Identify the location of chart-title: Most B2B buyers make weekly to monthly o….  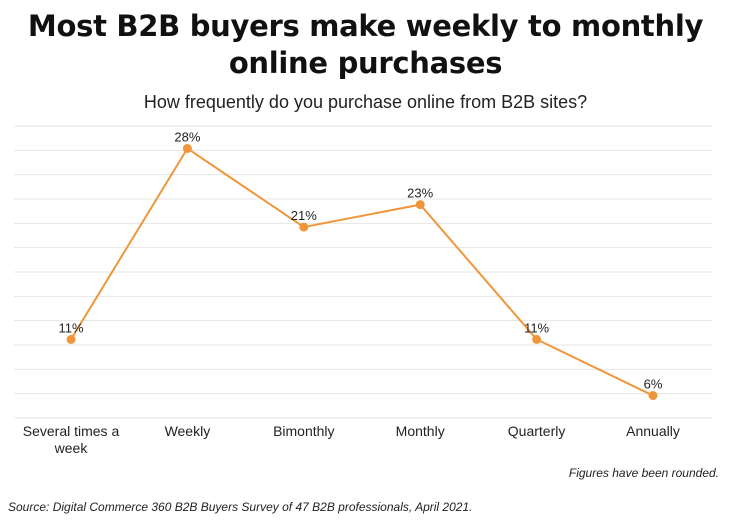
(365, 44).